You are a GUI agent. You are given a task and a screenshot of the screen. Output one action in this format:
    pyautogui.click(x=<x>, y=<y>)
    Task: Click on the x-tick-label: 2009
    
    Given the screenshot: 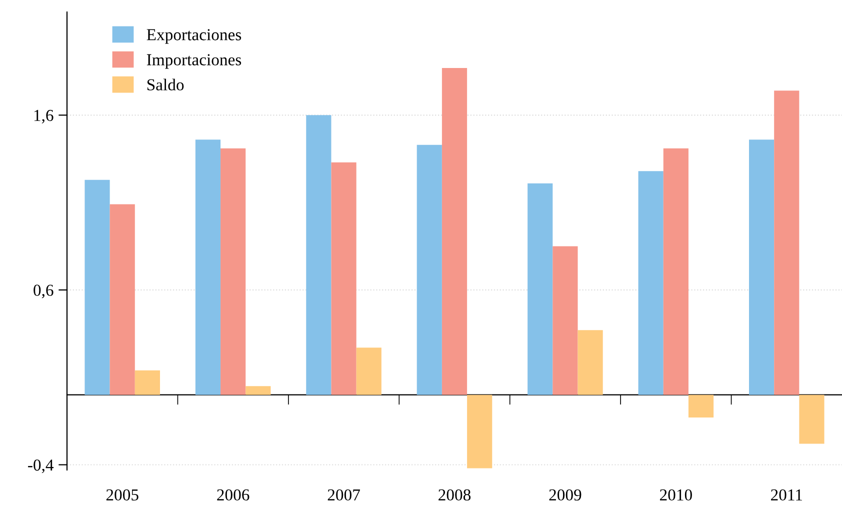 What is the action you would take?
    pyautogui.click(x=565, y=495)
    